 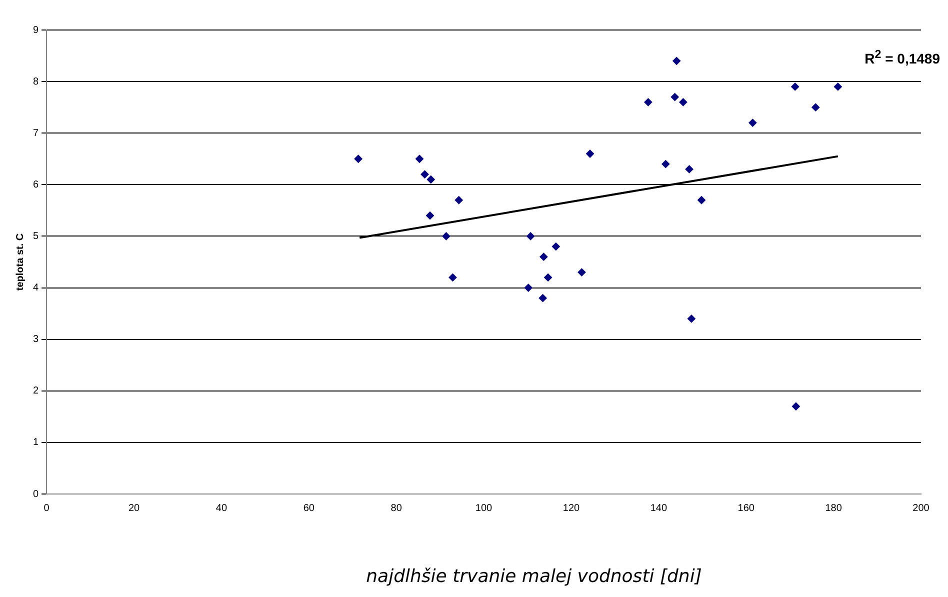 I want to click on x-tick-label: 20, so click(x=134, y=508).